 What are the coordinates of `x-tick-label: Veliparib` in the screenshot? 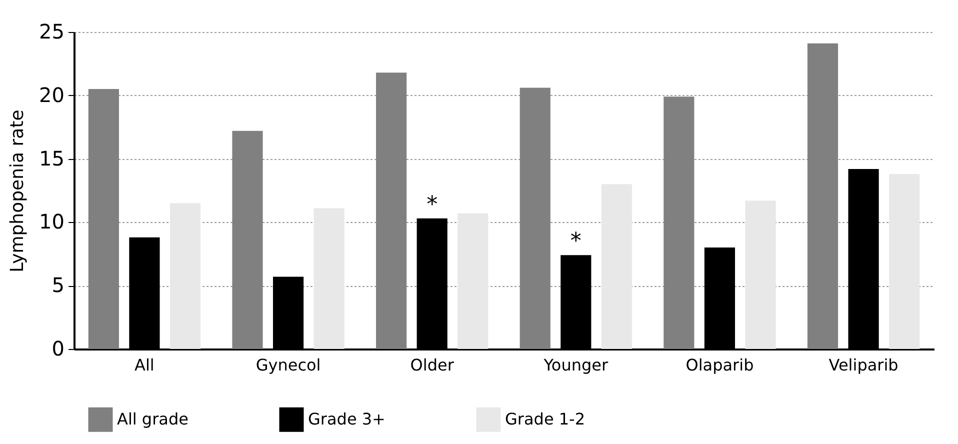 It's located at (863, 365).